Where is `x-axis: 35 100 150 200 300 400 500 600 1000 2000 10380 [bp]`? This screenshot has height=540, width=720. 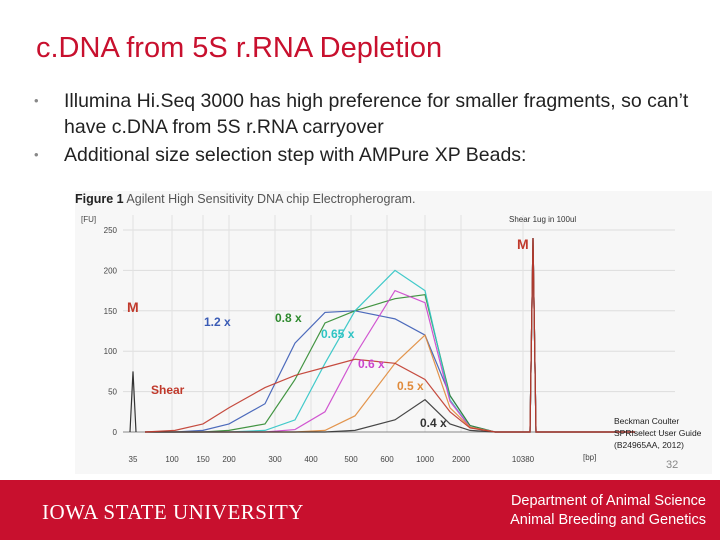
x-axis: 35 100 150 200 300 400 500 600 1000 2000 10380 [bp] is located at coordinates (379, 447).